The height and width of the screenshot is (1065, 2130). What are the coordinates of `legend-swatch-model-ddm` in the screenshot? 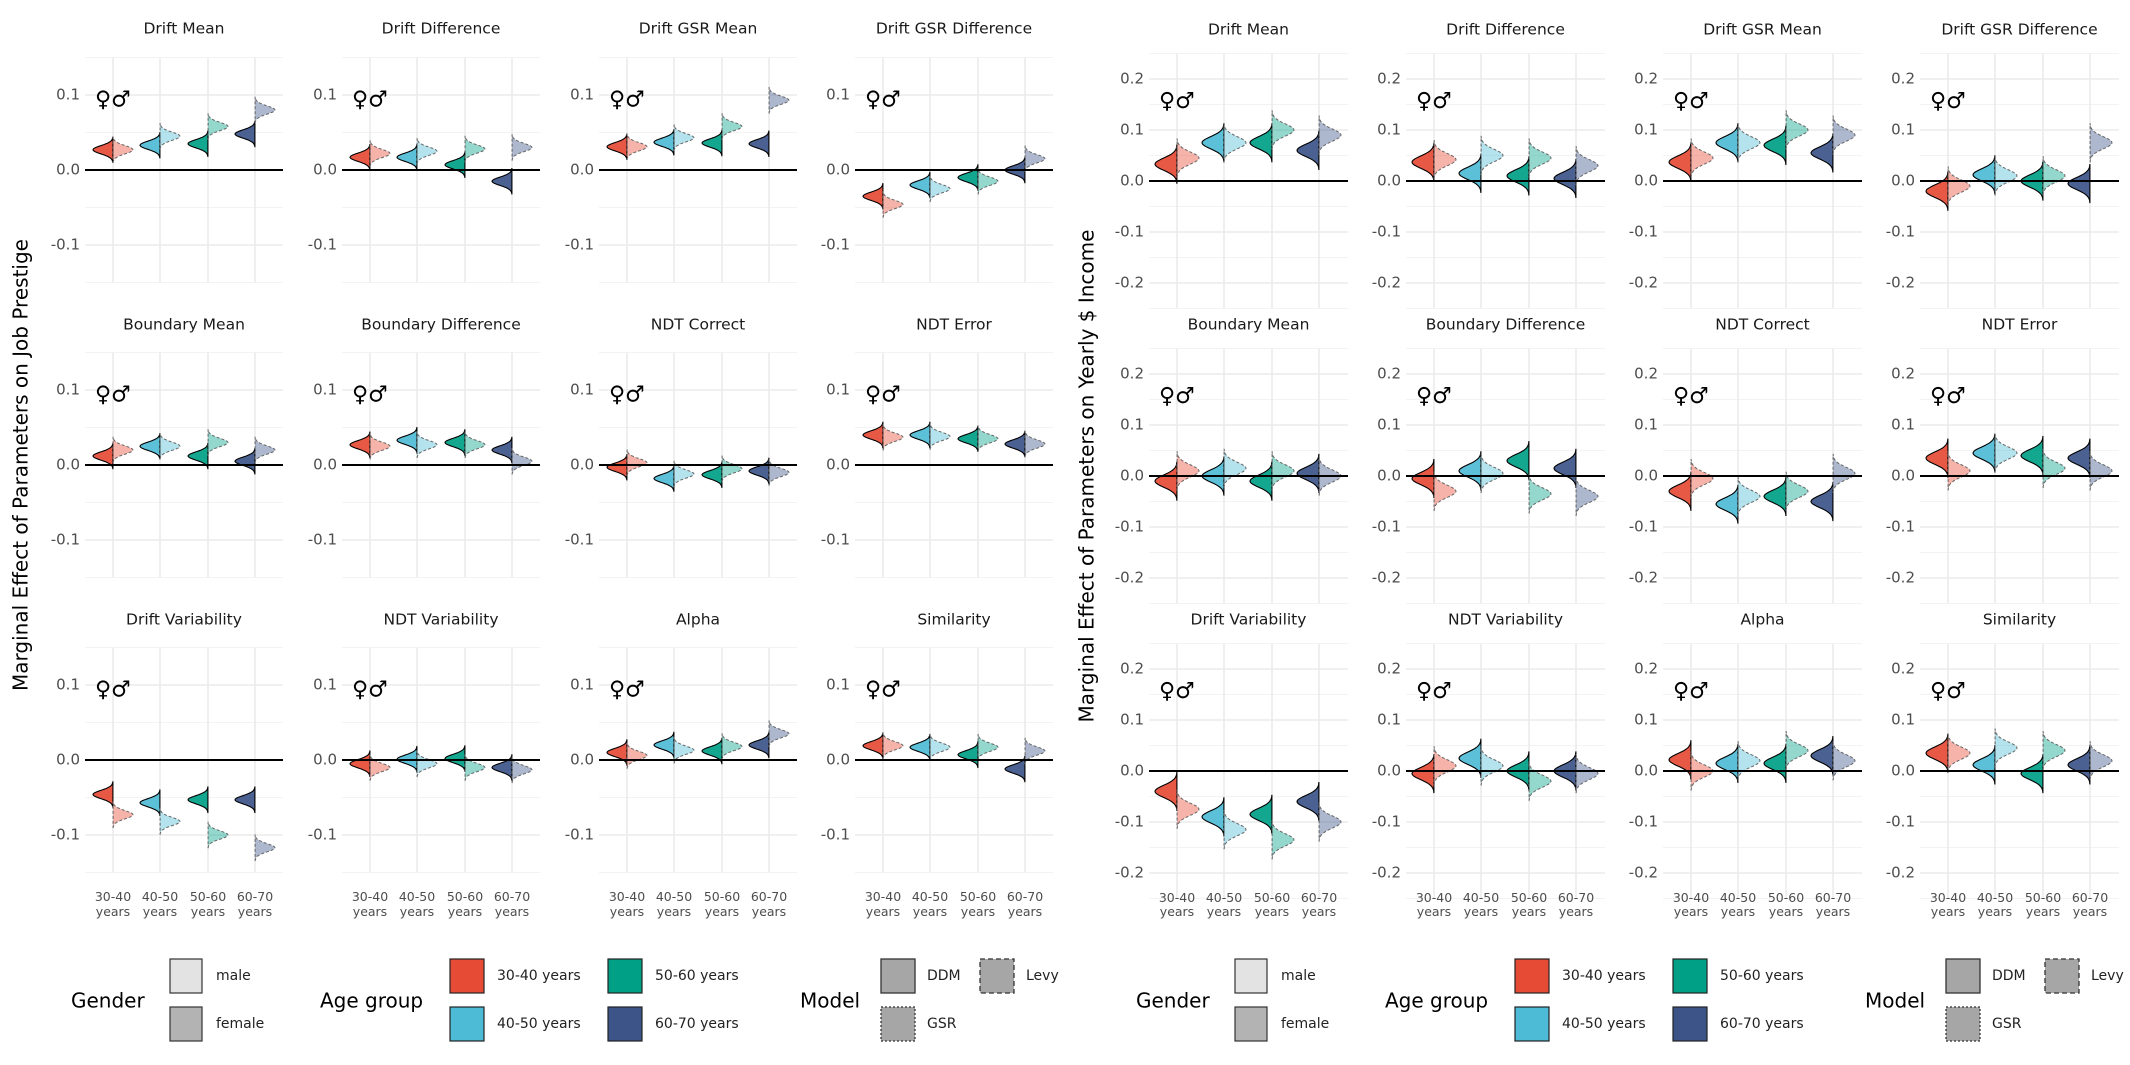 It's located at (898, 976).